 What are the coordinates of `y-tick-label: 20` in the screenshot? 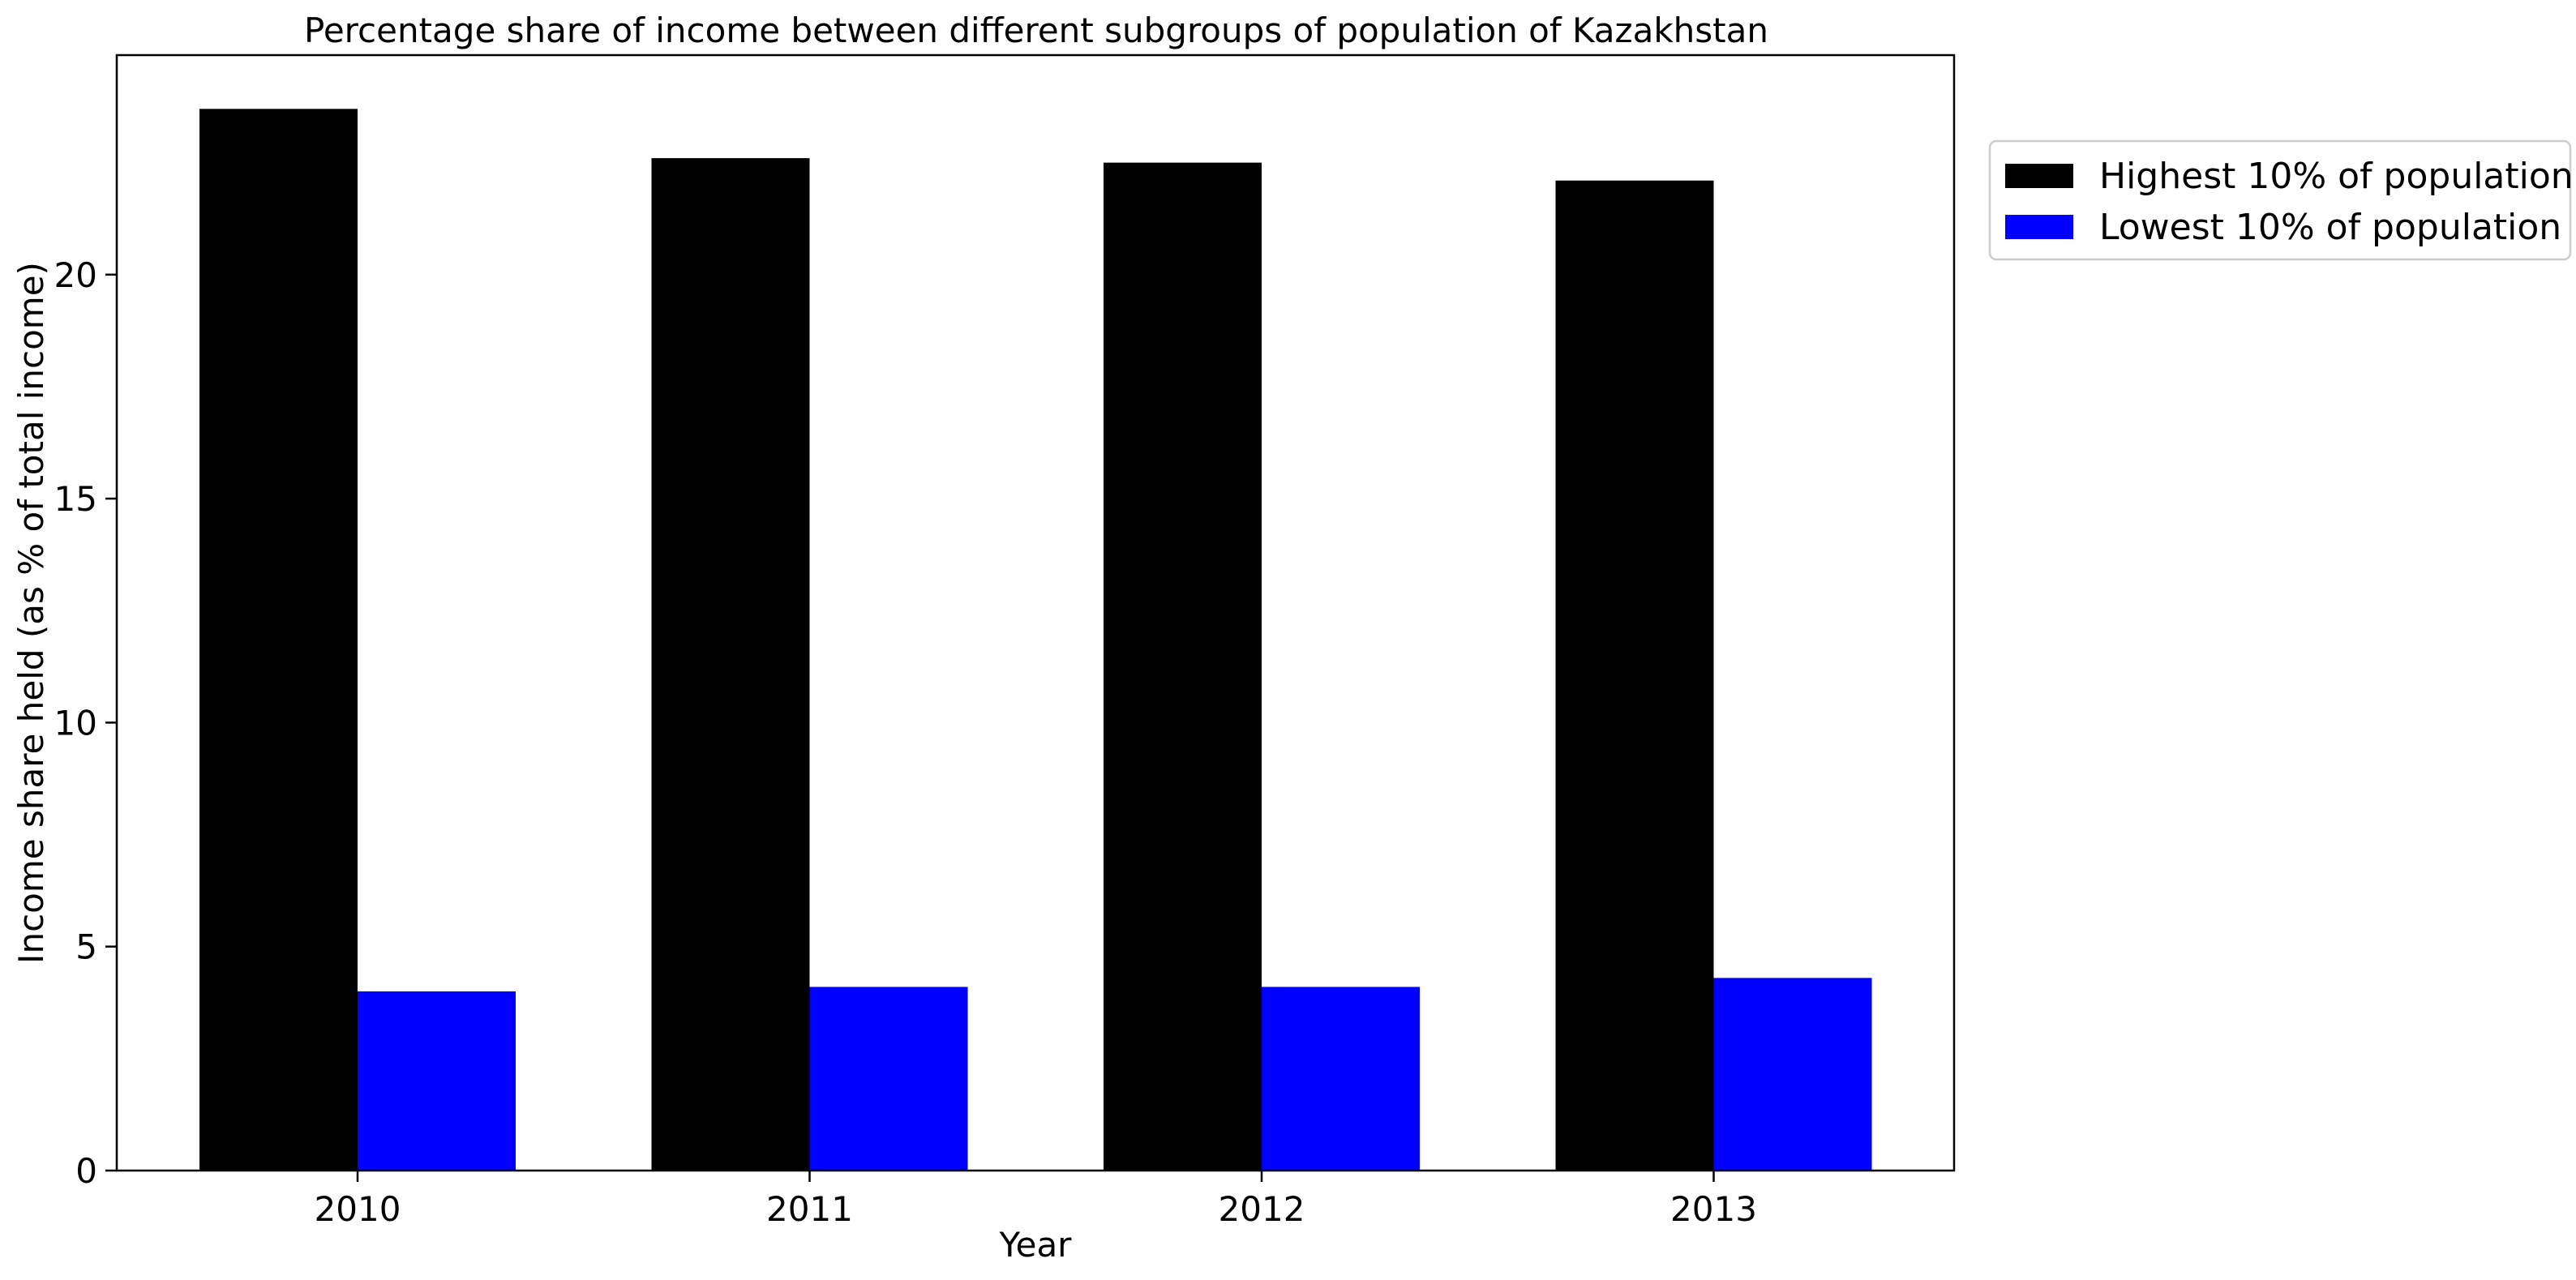 It's located at (75, 275).